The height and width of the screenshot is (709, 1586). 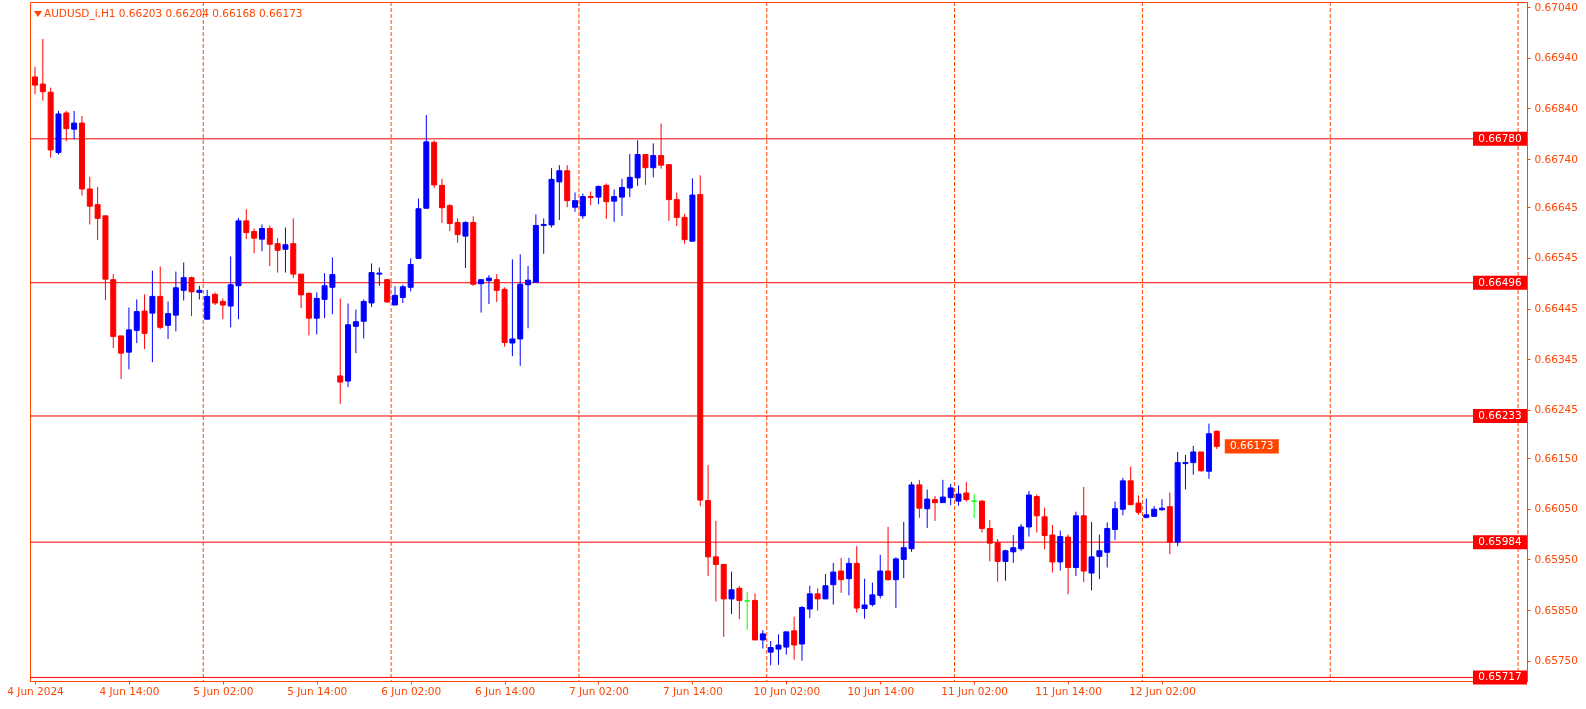 I want to click on y-tick-label: 0.66050, so click(x=1556, y=508).